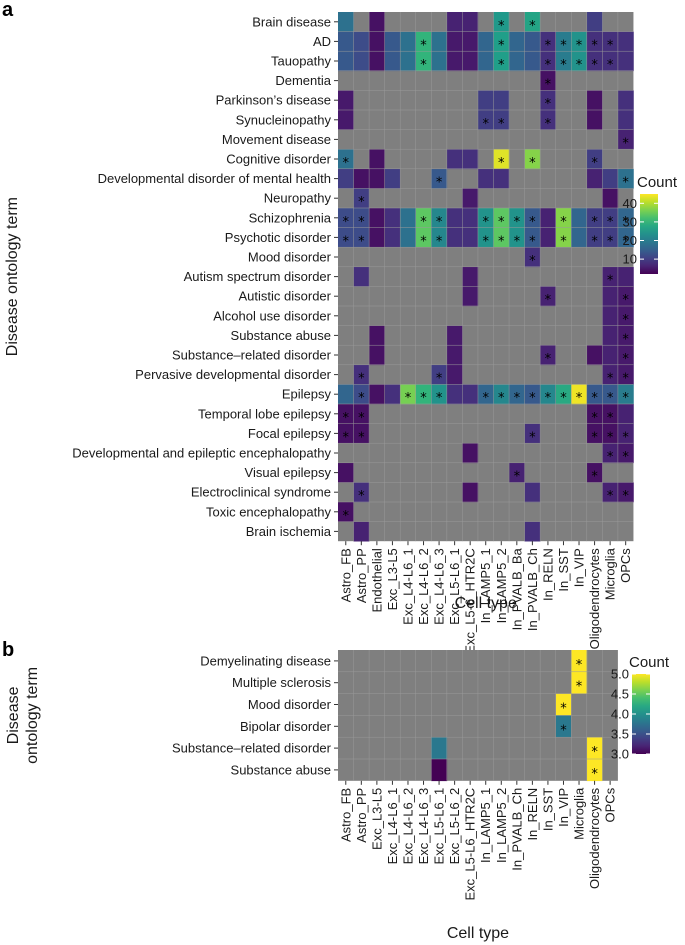 Image resolution: width=685 pixels, height=945 pixels. What do you see at coordinates (630, 221) in the screenshot?
I see `panel-a-legend-tick-label: 30` at bounding box center [630, 221].